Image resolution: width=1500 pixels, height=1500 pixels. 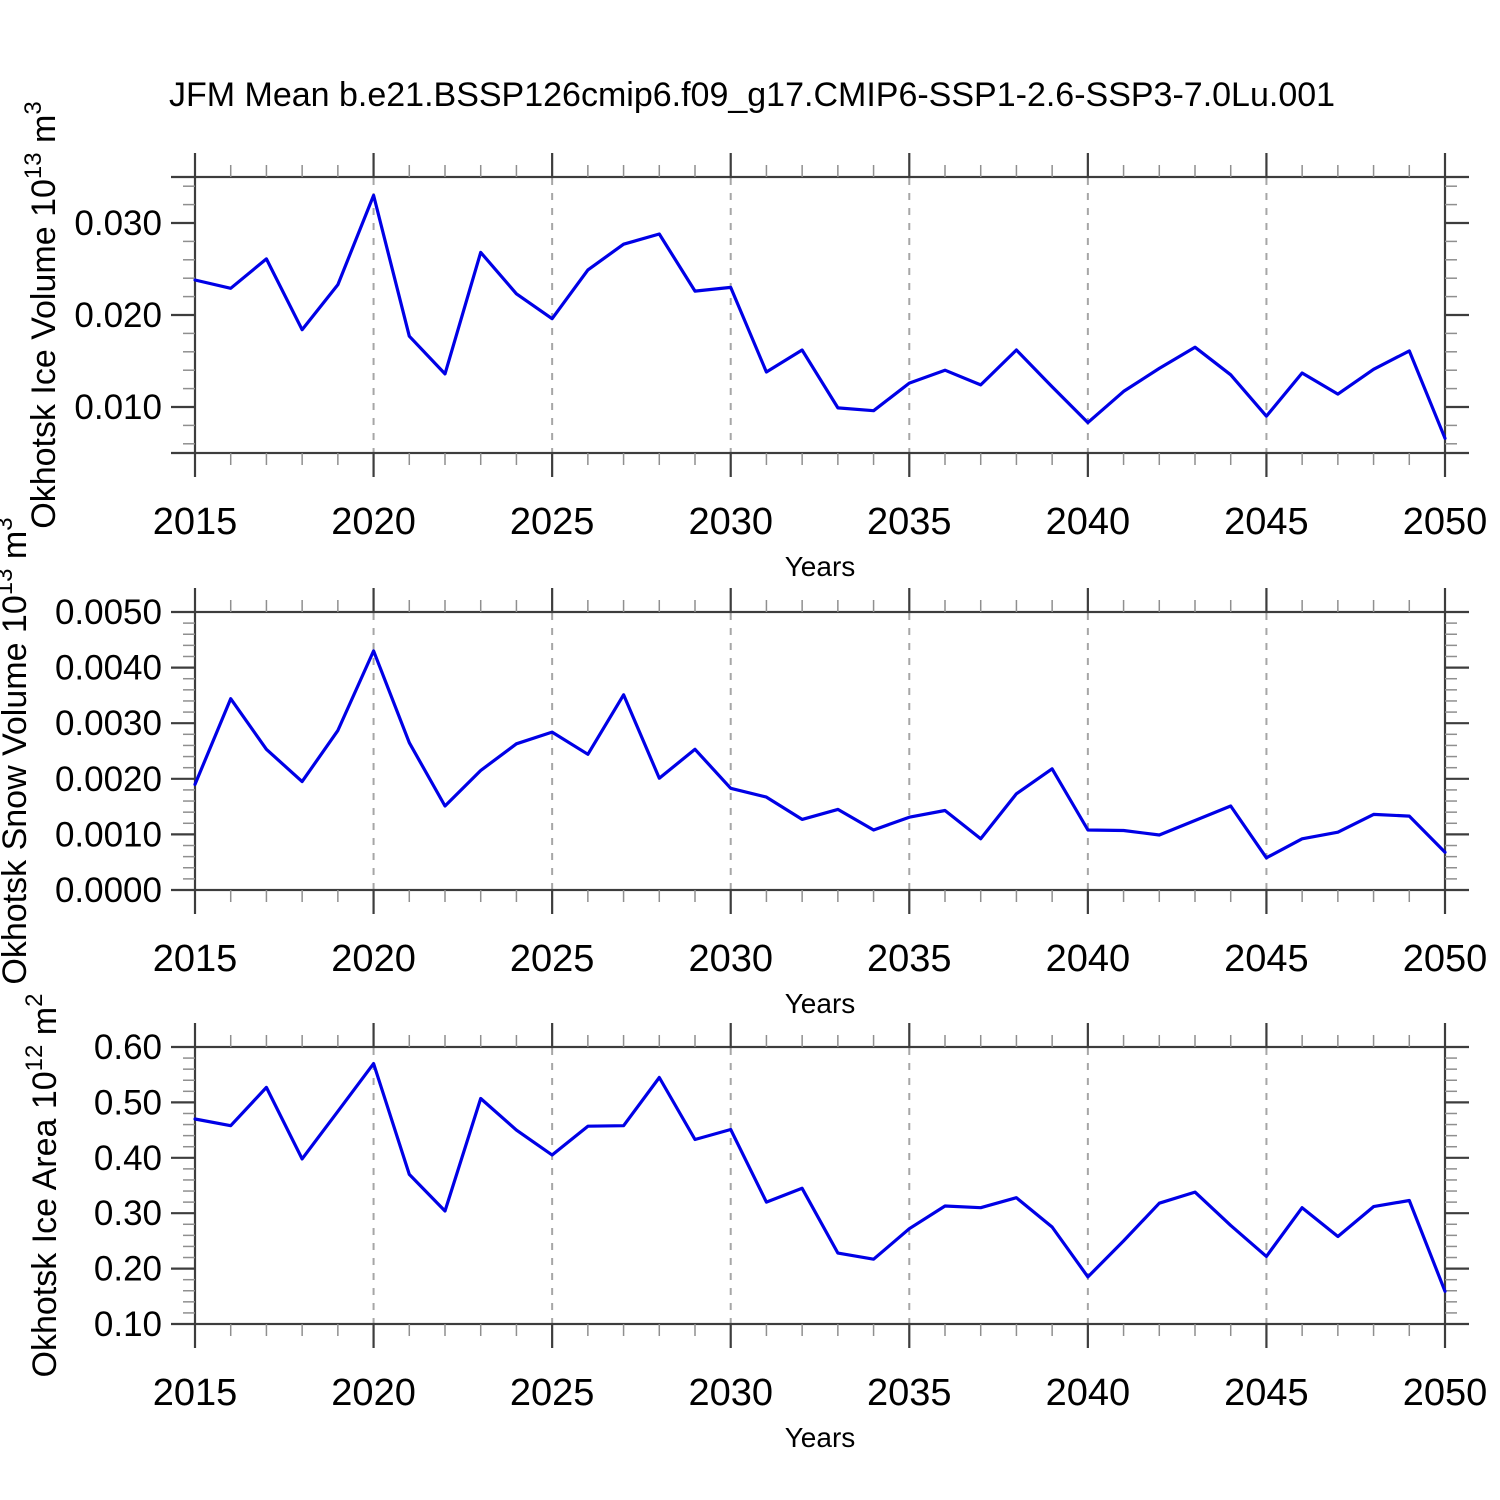 I want to click on series-line-okhotsk-snow-volume, so click(x=820, y=754).